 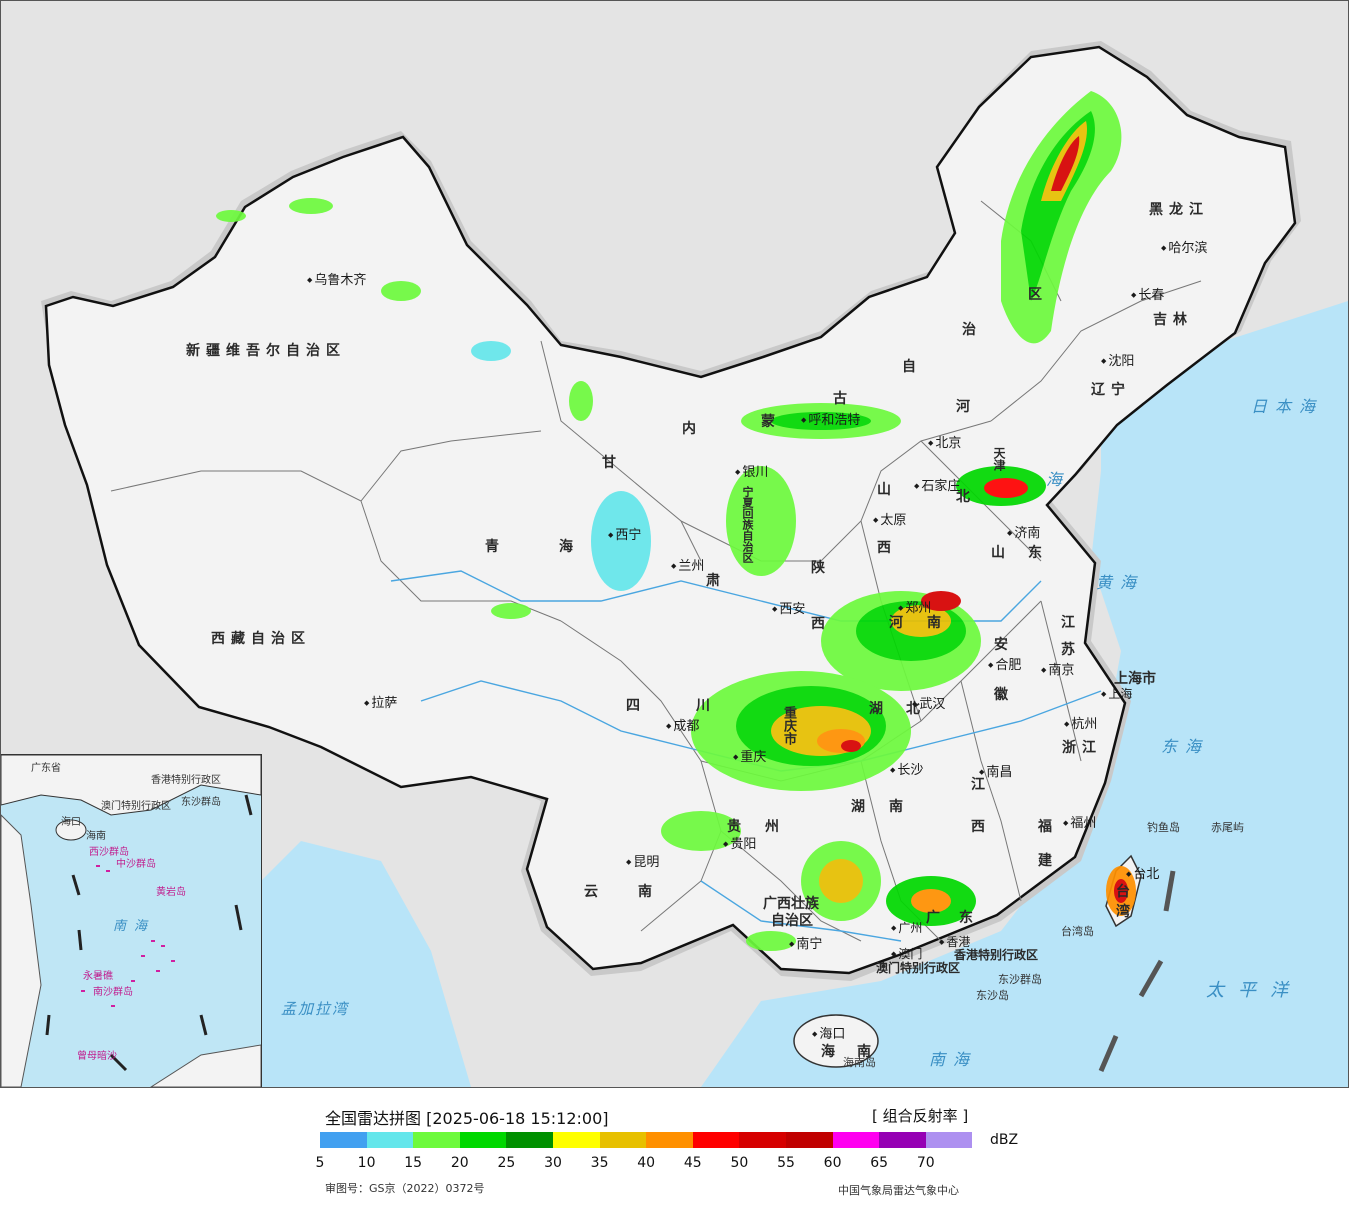 I want to click on province-anhui-1: 安, so click(x=1001, y=645).